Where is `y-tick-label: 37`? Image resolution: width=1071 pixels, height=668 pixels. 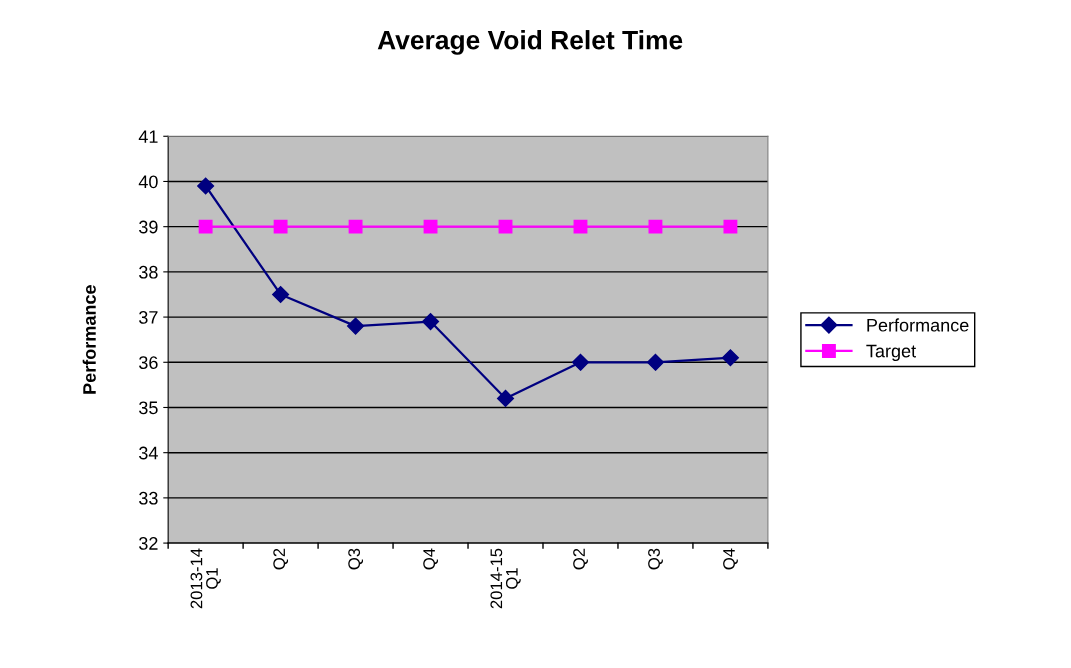 y-tick-label: 37 is located at coordinates (148, 317).